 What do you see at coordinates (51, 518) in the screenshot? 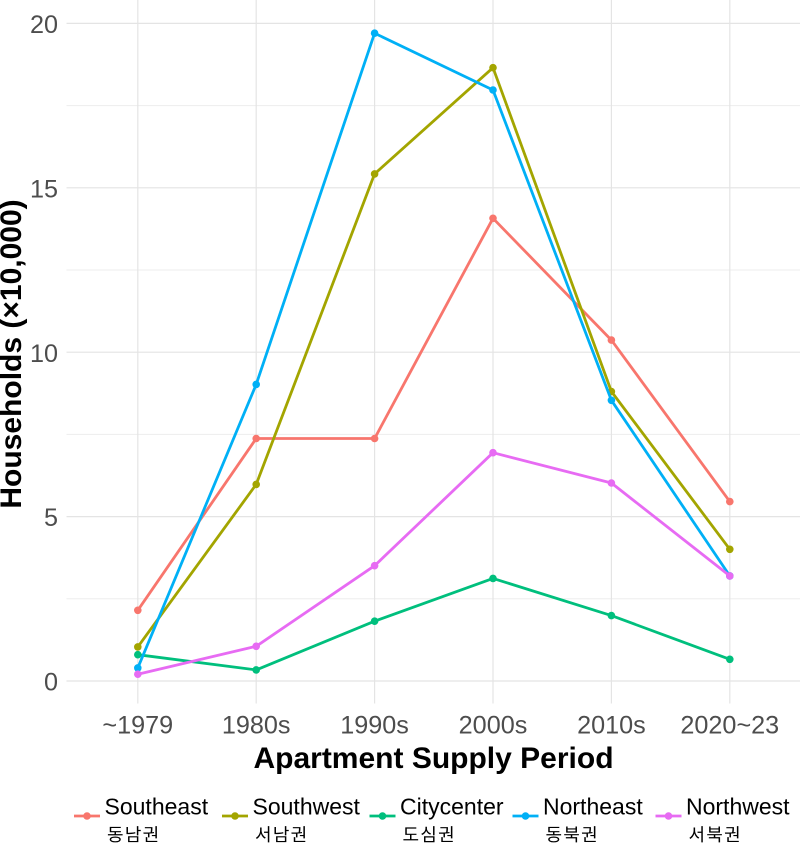
I see `svg-text: 5` at bounding box center [51, 518].